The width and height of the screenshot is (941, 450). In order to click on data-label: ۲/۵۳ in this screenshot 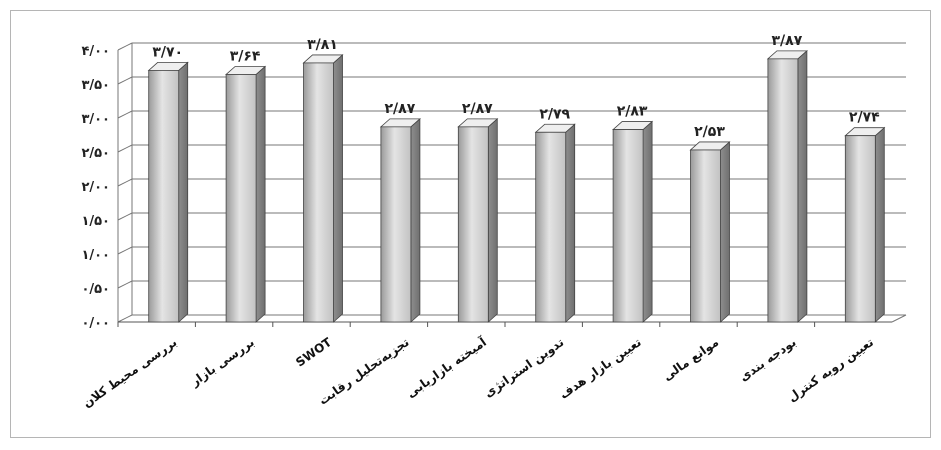, I will do `click(709, 132)`.